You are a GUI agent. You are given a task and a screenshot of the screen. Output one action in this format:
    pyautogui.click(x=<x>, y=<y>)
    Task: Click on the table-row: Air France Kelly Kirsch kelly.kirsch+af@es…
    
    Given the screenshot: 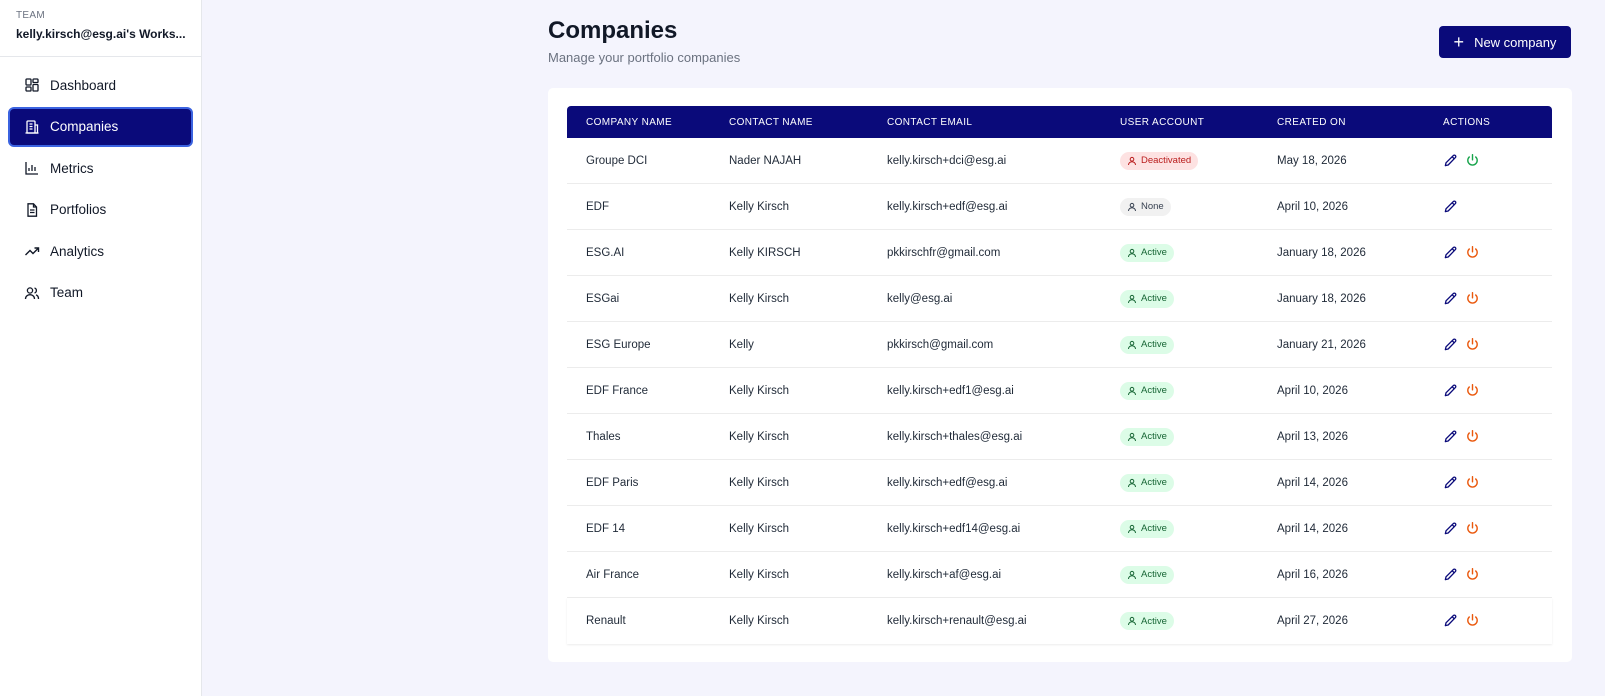 What is the action you would take?
    pyautogui.click(x=1059, y=575)
    